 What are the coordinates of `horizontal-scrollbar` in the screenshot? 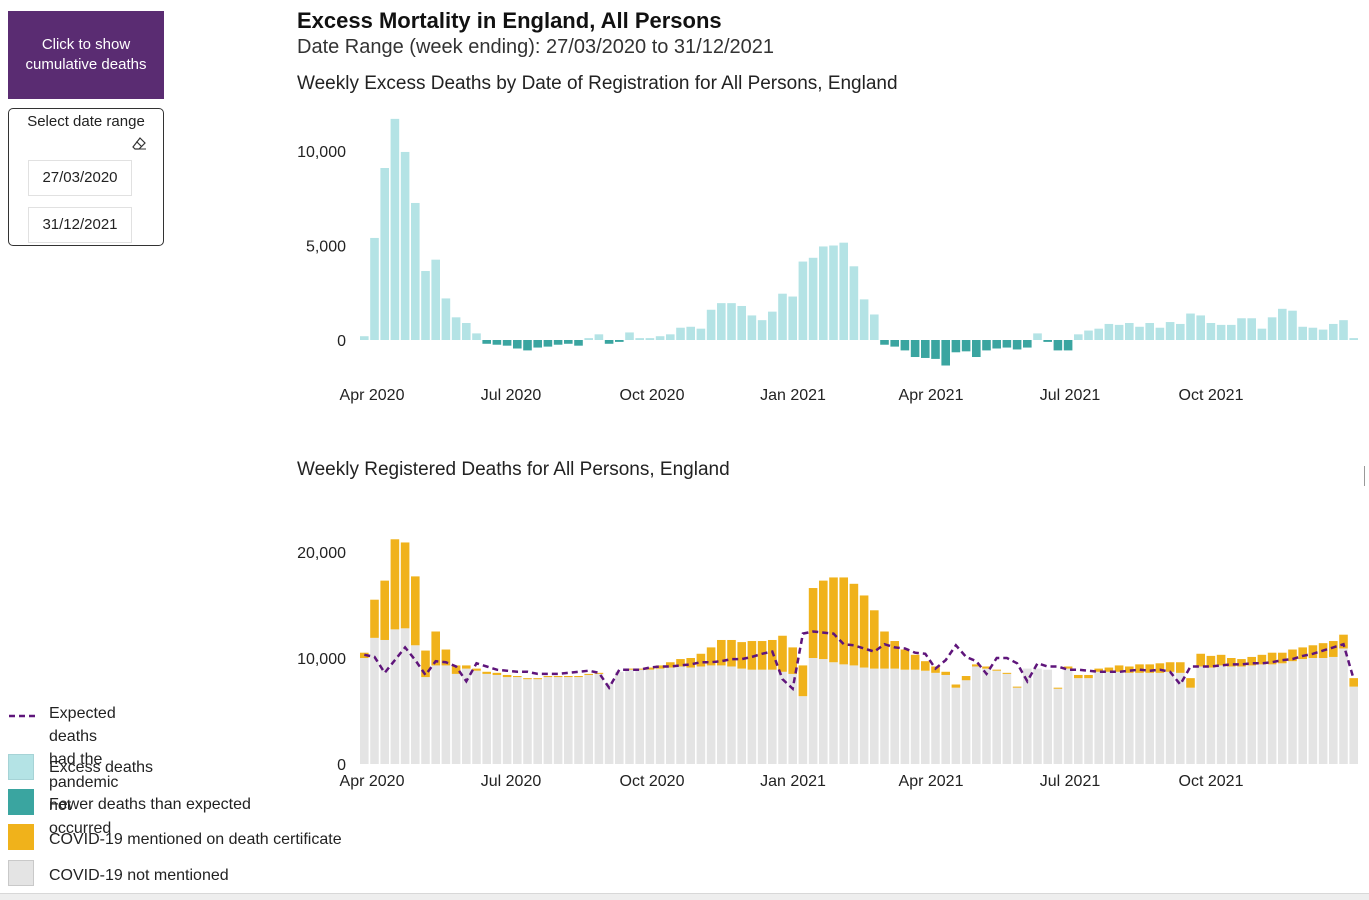 It's located at (684, 896).